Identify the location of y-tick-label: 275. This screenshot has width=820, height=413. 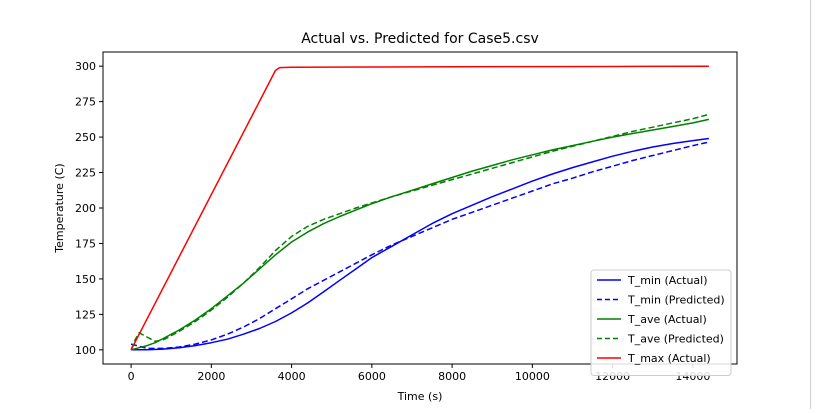
(85, 102).